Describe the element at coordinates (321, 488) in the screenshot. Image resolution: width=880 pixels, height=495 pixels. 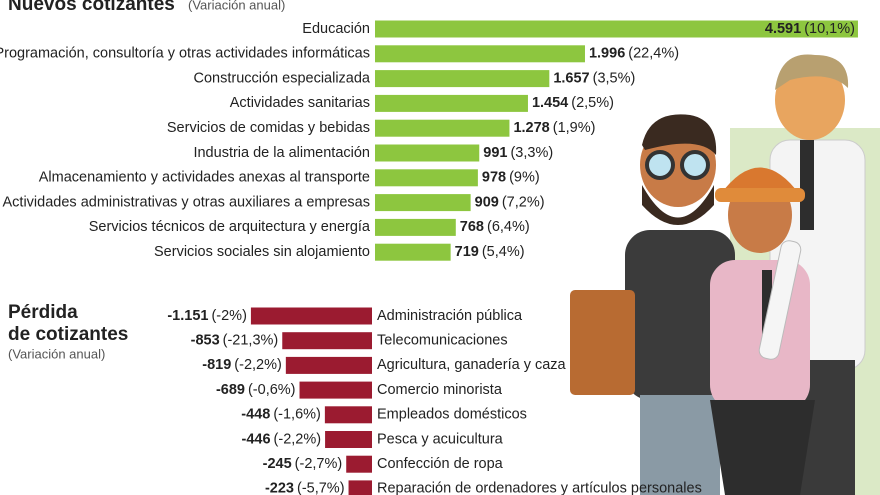
I see `change-label: (-5,7%)` at that location.